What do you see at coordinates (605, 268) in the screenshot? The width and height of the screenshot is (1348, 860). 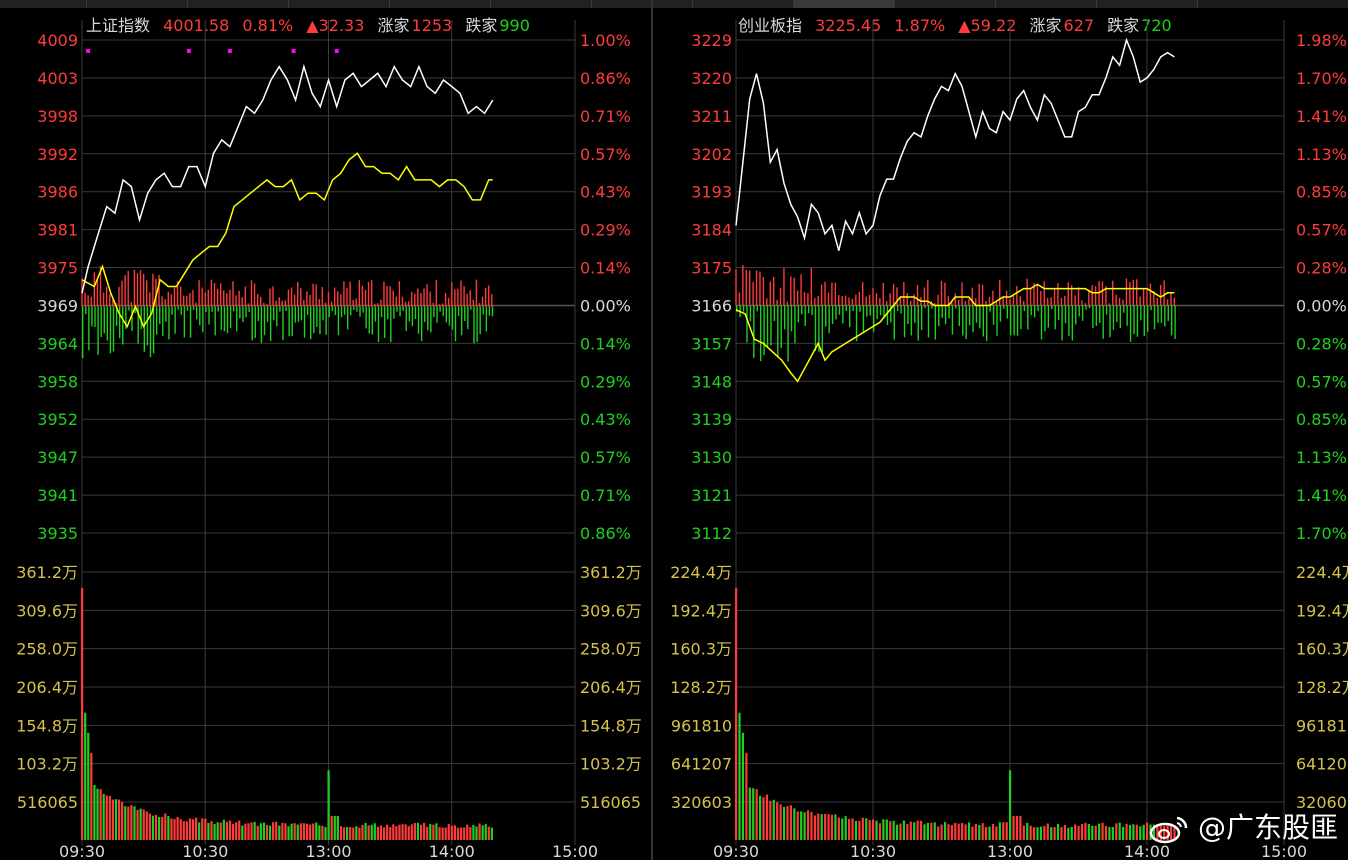 I see `sse-pct-tick: 0.14%` at bounding box center [605, 268].